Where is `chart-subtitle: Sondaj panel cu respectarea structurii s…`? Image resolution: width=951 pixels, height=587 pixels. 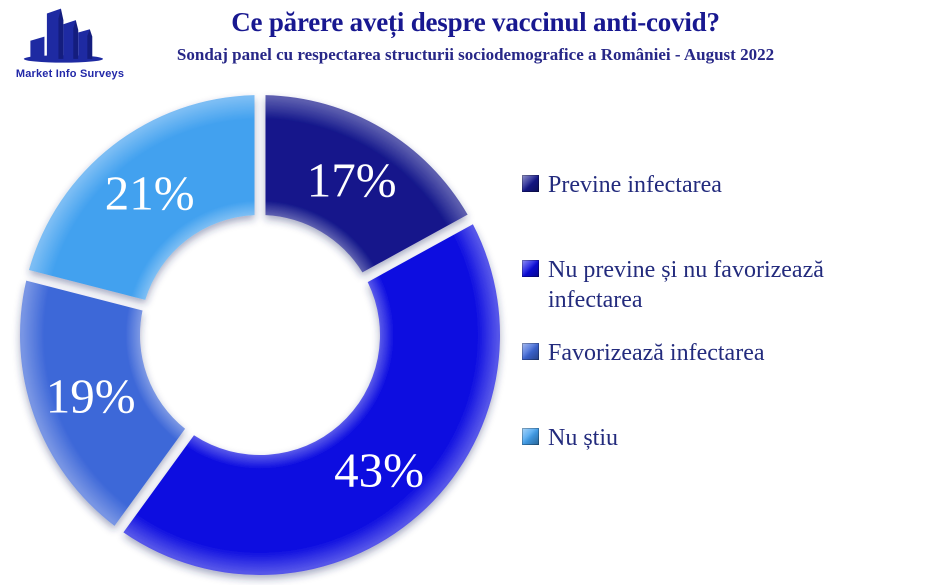
chart-subtitle: Sondaj panel cu respectarea structurii s… is located at coordinates (475, 54).